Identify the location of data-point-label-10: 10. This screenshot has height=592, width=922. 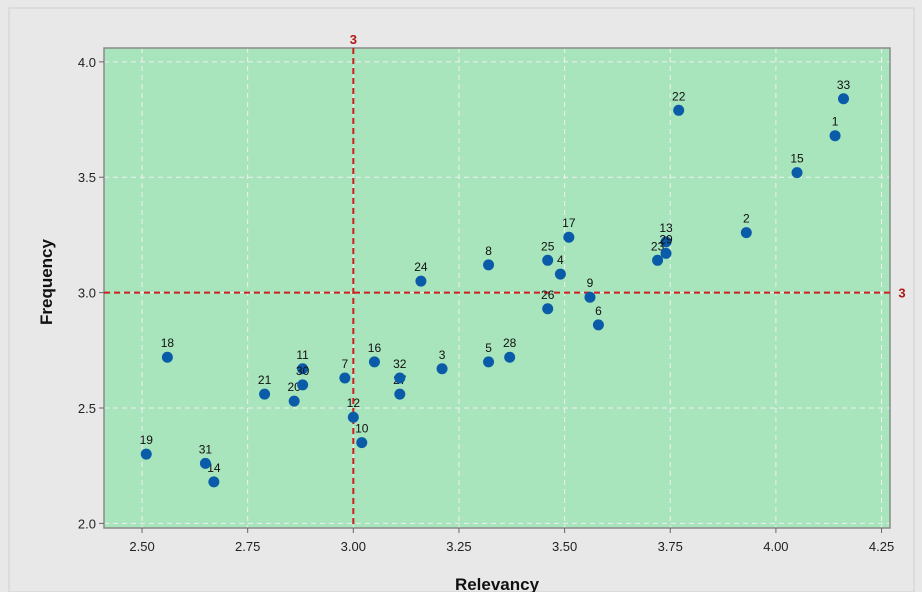
(362, 429).